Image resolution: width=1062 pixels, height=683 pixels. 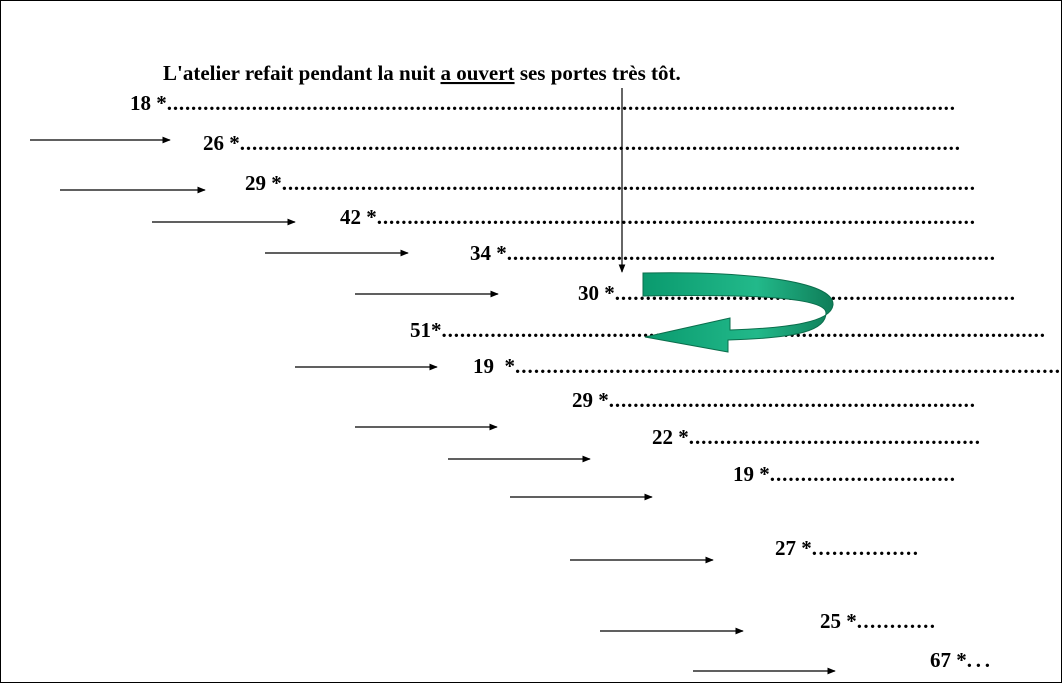 I want to click on line-label: 22 *, so click(x=670, y=437).